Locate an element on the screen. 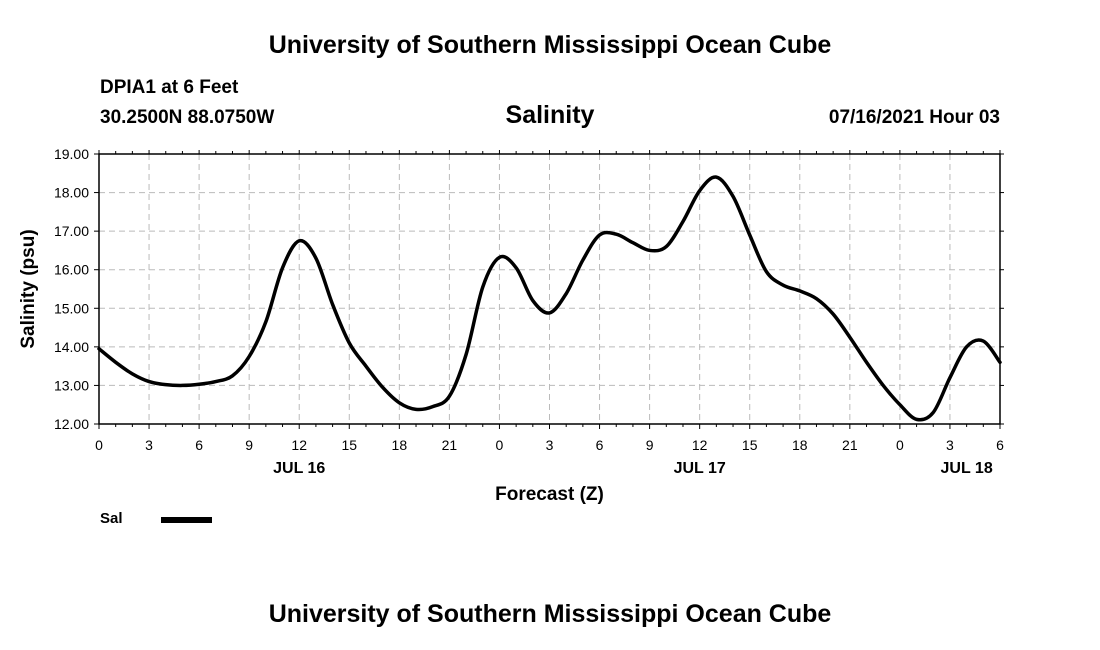 The height and width of the screenshot is (650, 1100). y-tick-label: 15.00 is located at coordinates (71, 308).